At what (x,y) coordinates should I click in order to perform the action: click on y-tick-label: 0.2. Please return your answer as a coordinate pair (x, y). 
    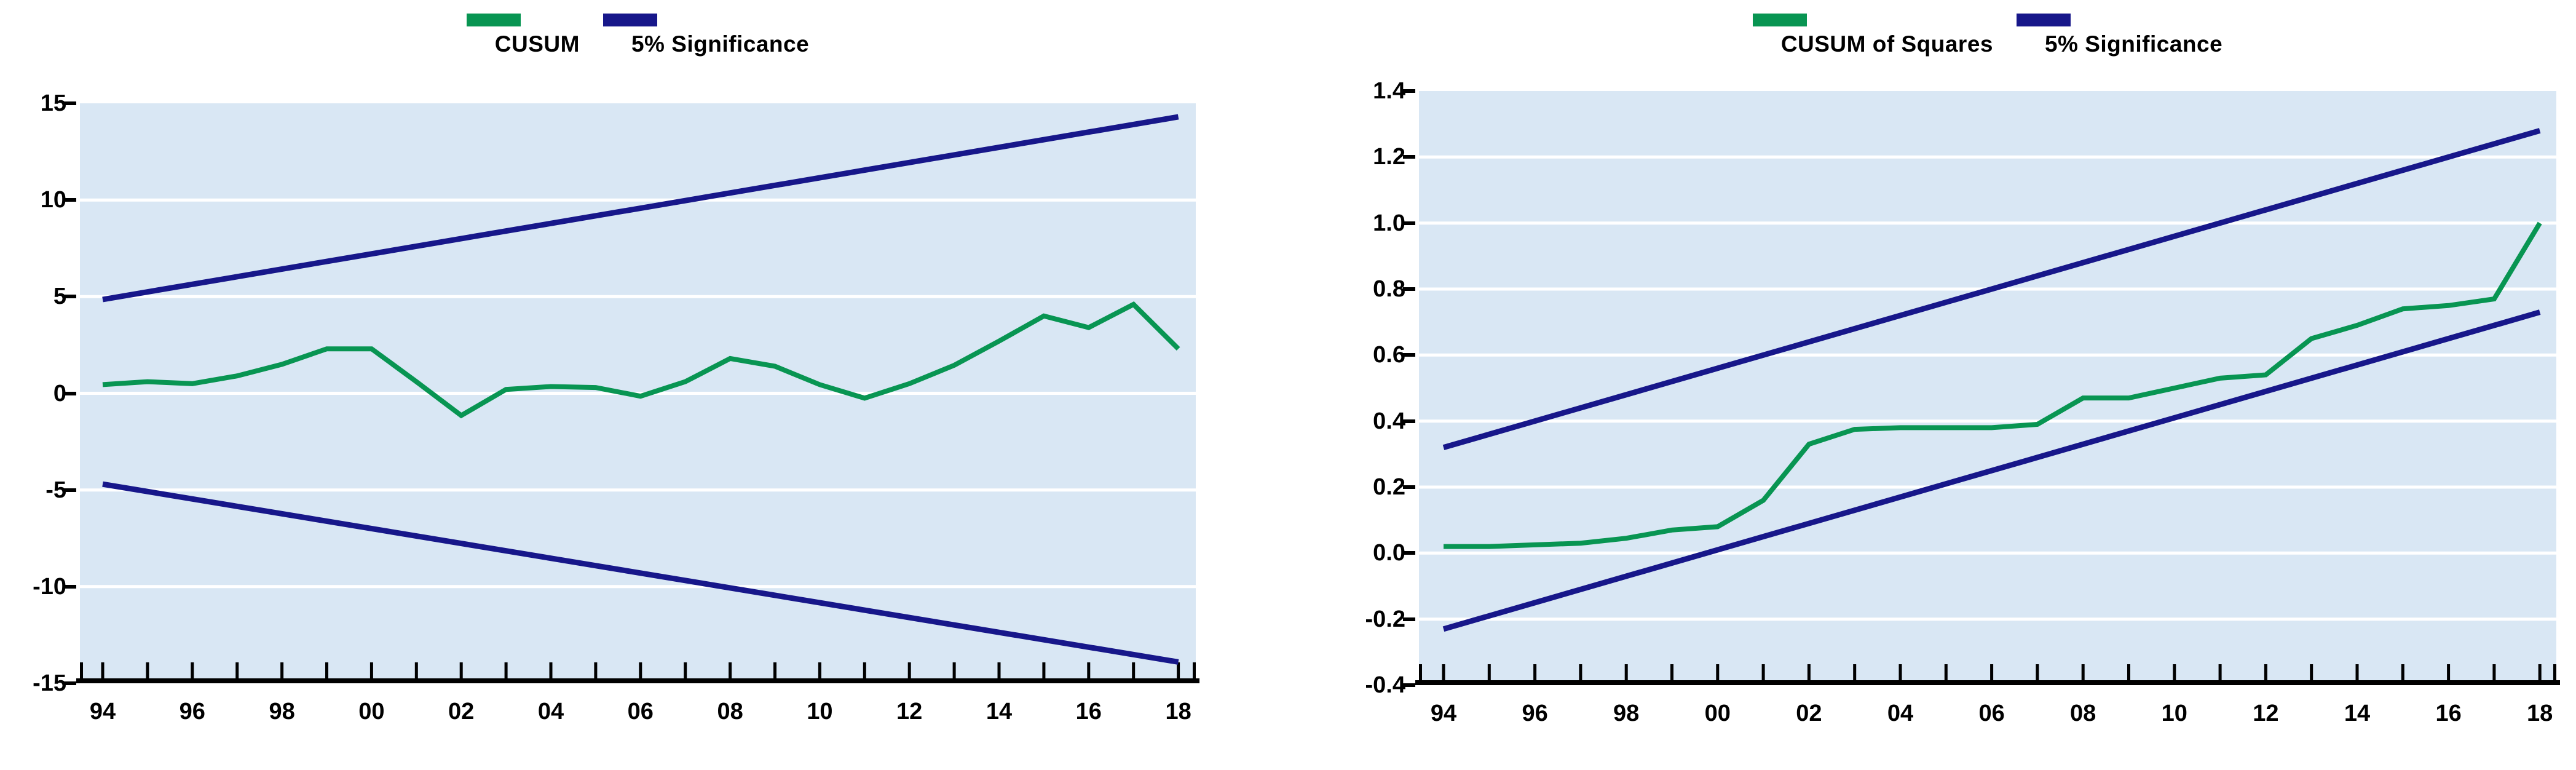
    Looking at the image, I should click on (1389, 487).